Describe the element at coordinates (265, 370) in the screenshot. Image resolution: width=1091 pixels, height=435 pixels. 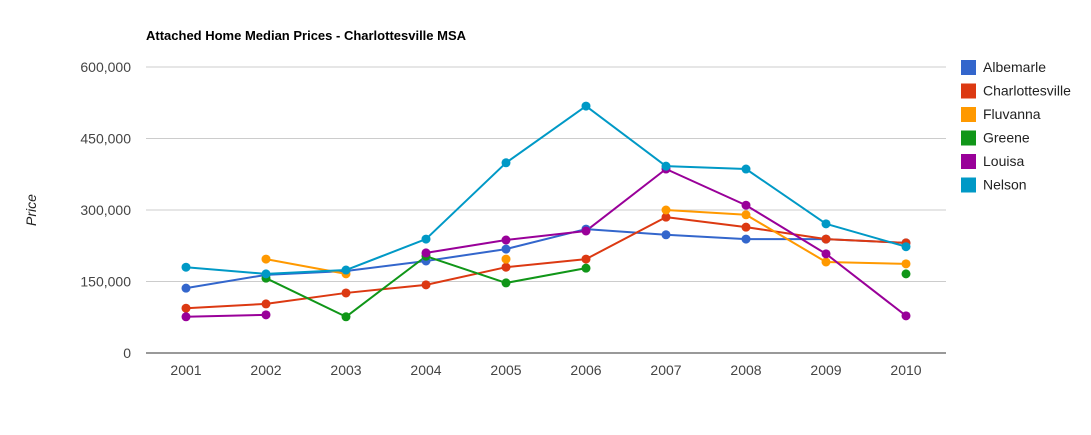
I see `x-tick-label: 2002` at that location.